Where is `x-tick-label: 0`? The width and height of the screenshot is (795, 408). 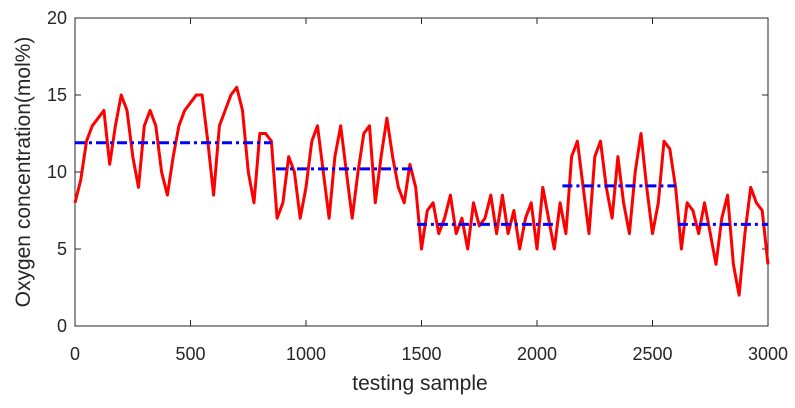 x-tick-label: 0 is located at coordinates (75, 354).